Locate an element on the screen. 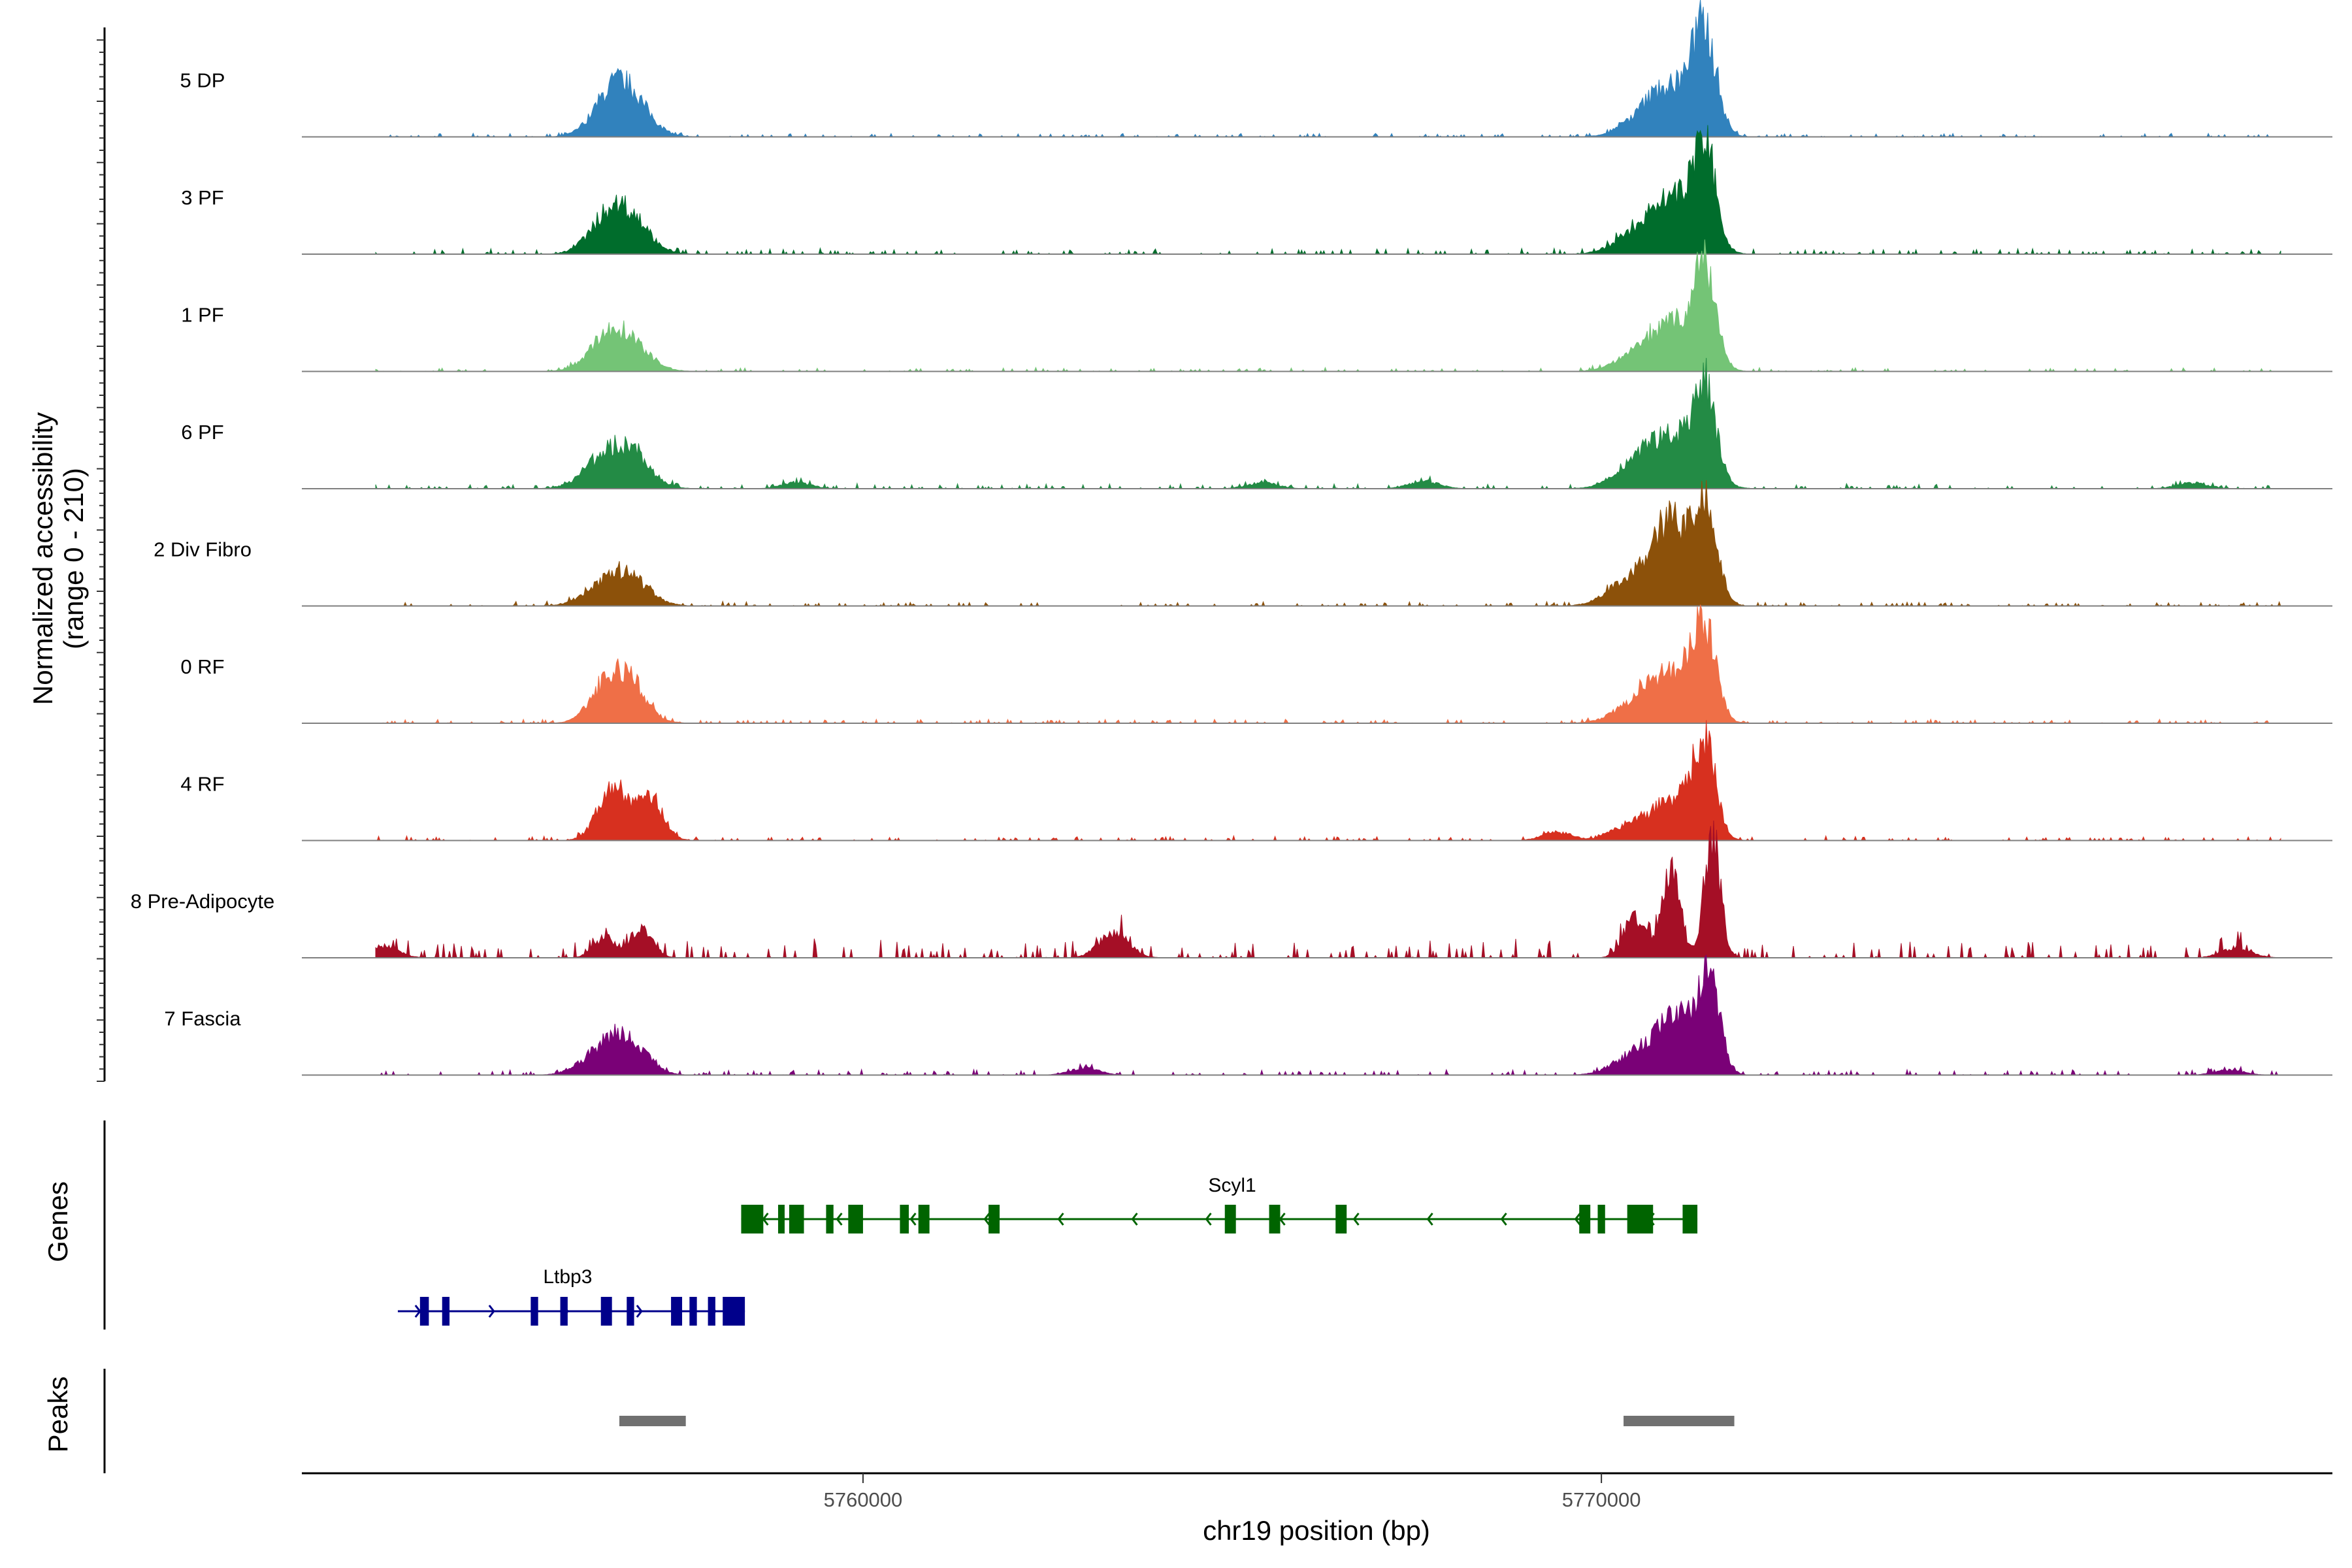  track-label: 8 Pre-Adipocyte is located at coordinates (203, 901).